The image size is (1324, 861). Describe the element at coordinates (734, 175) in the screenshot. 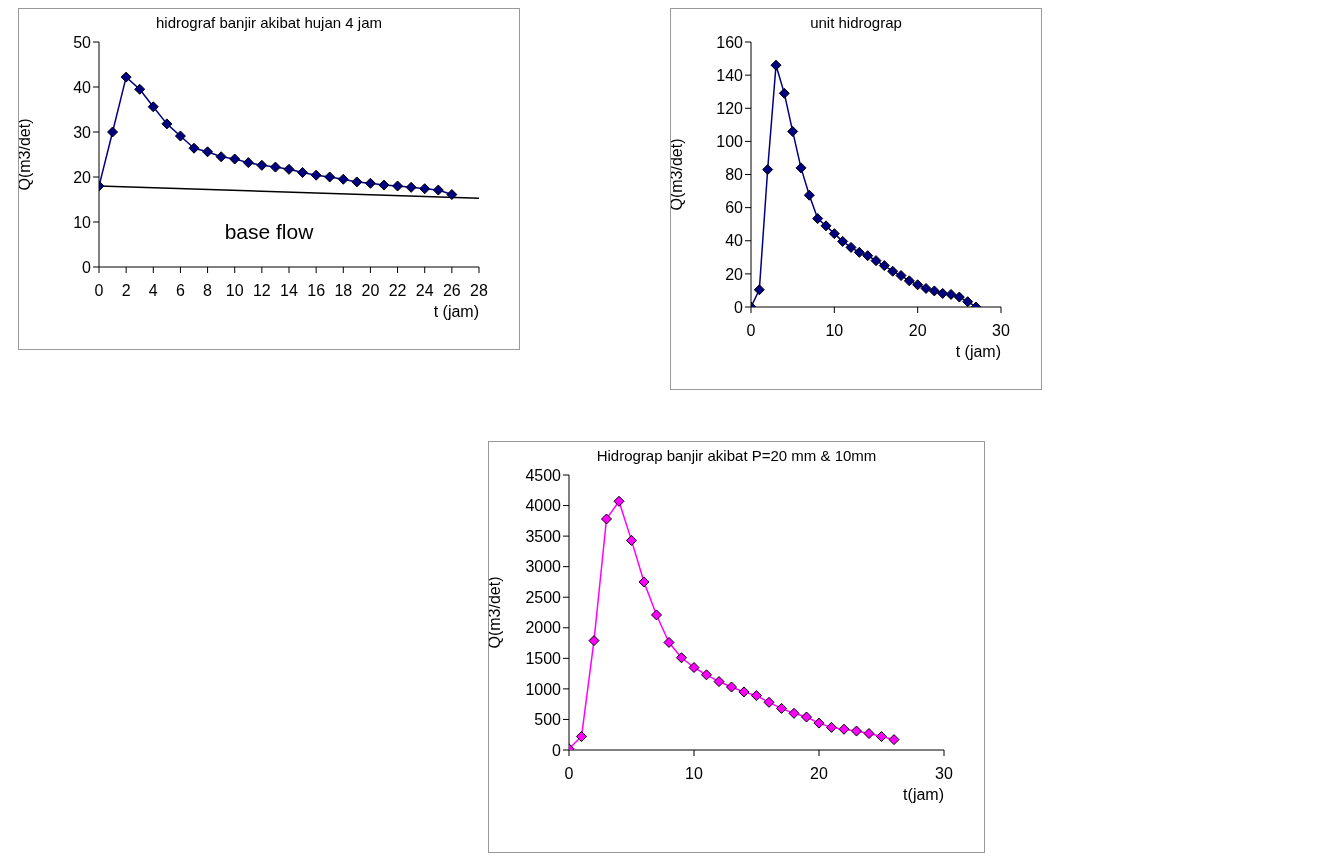

I see `y-tick-label: 80` at that location.